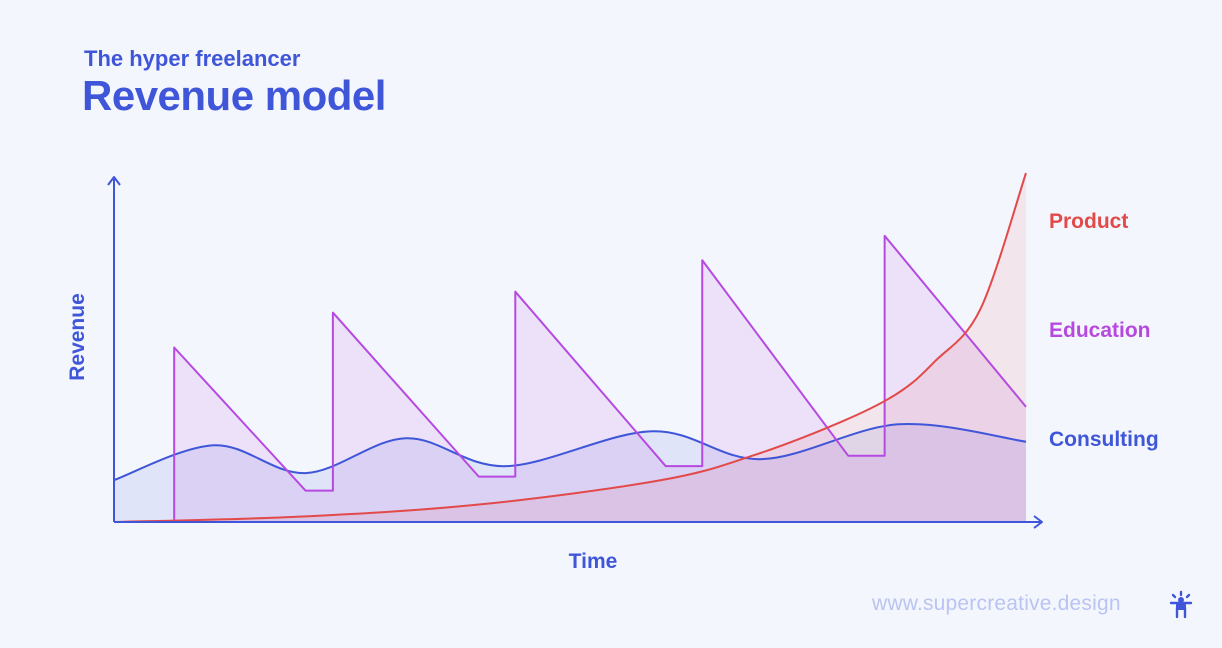  I want to click on x-axis-label: Time, so click(593, 561).